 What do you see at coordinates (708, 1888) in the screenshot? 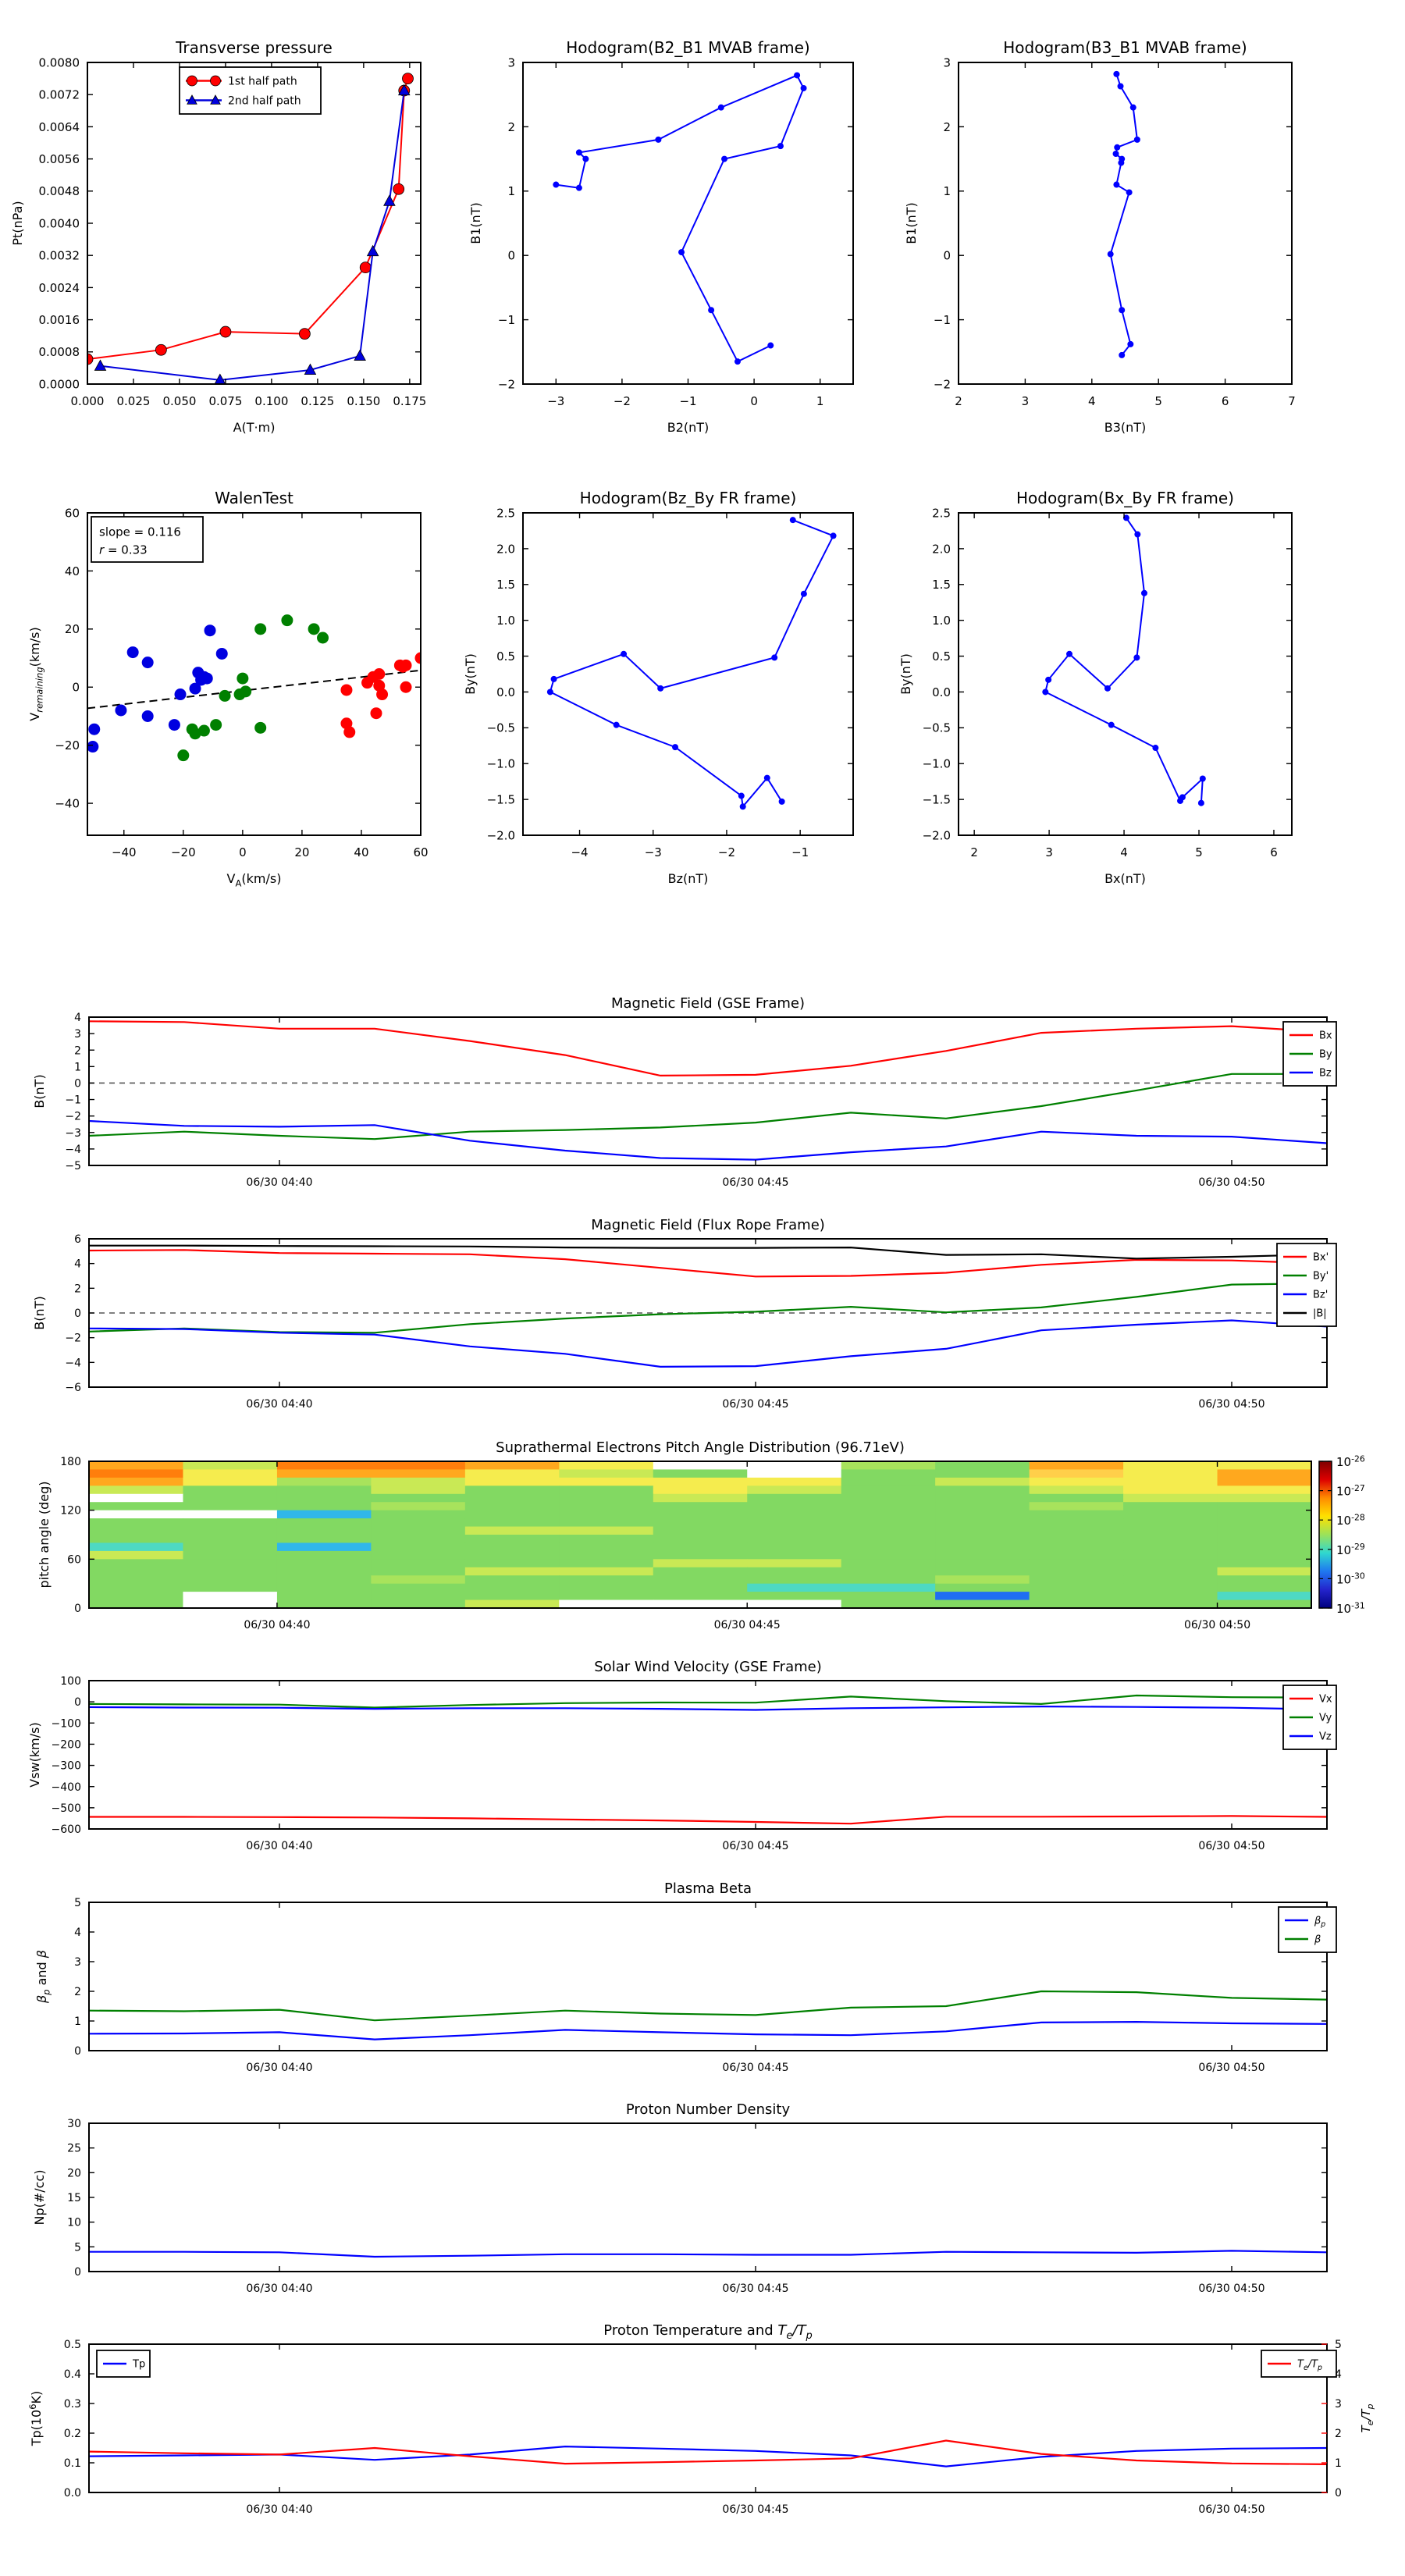
I see `chart-title: Plasma Beta` at bounding box center [708, 1888].